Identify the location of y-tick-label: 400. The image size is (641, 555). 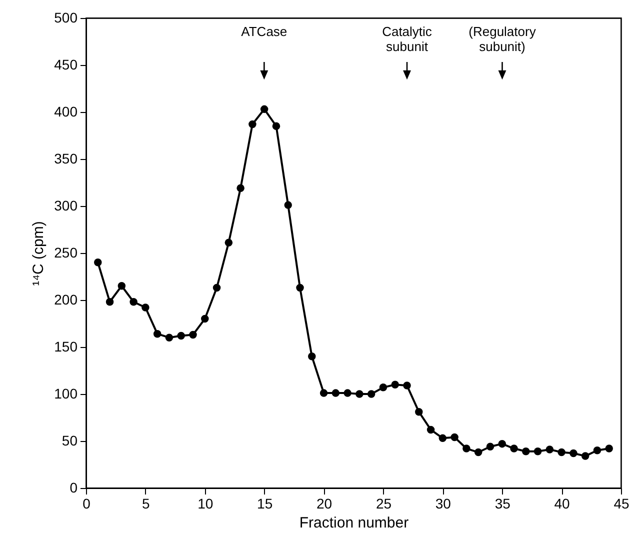
(66, 112).